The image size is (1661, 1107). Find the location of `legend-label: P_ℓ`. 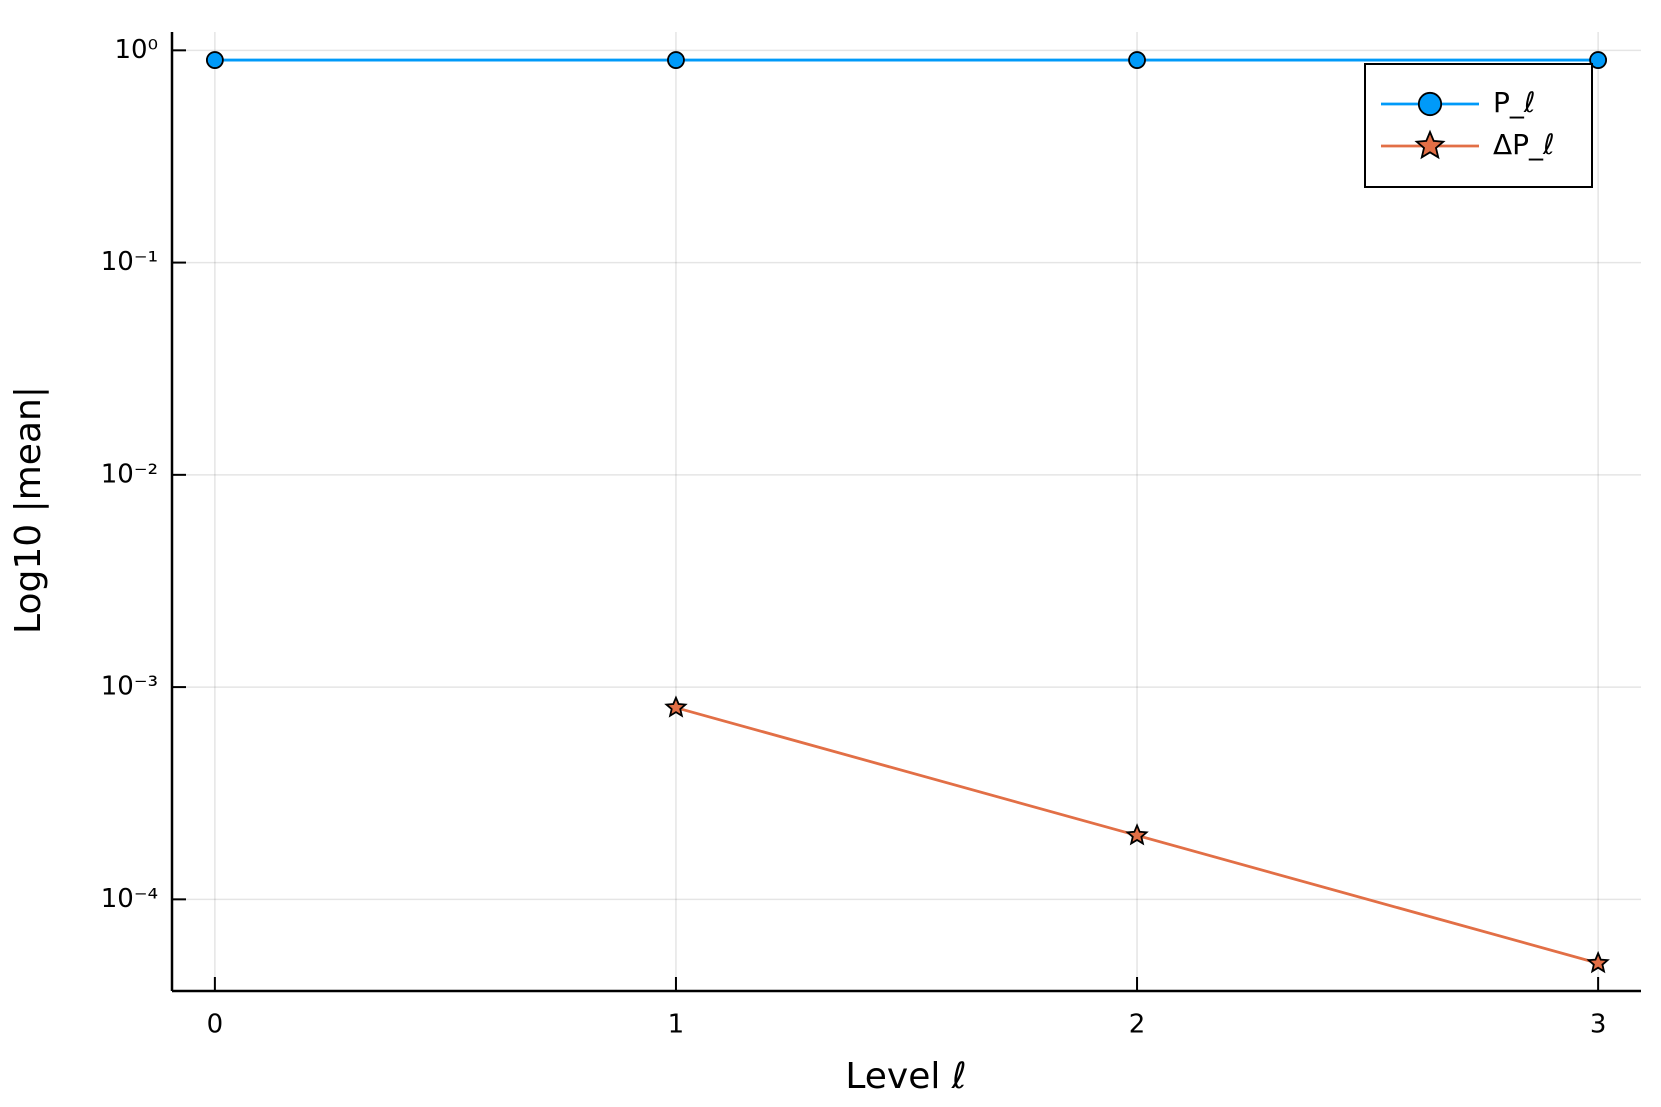

legend-label: P_ℓ is located at coordinates (1514, 102).